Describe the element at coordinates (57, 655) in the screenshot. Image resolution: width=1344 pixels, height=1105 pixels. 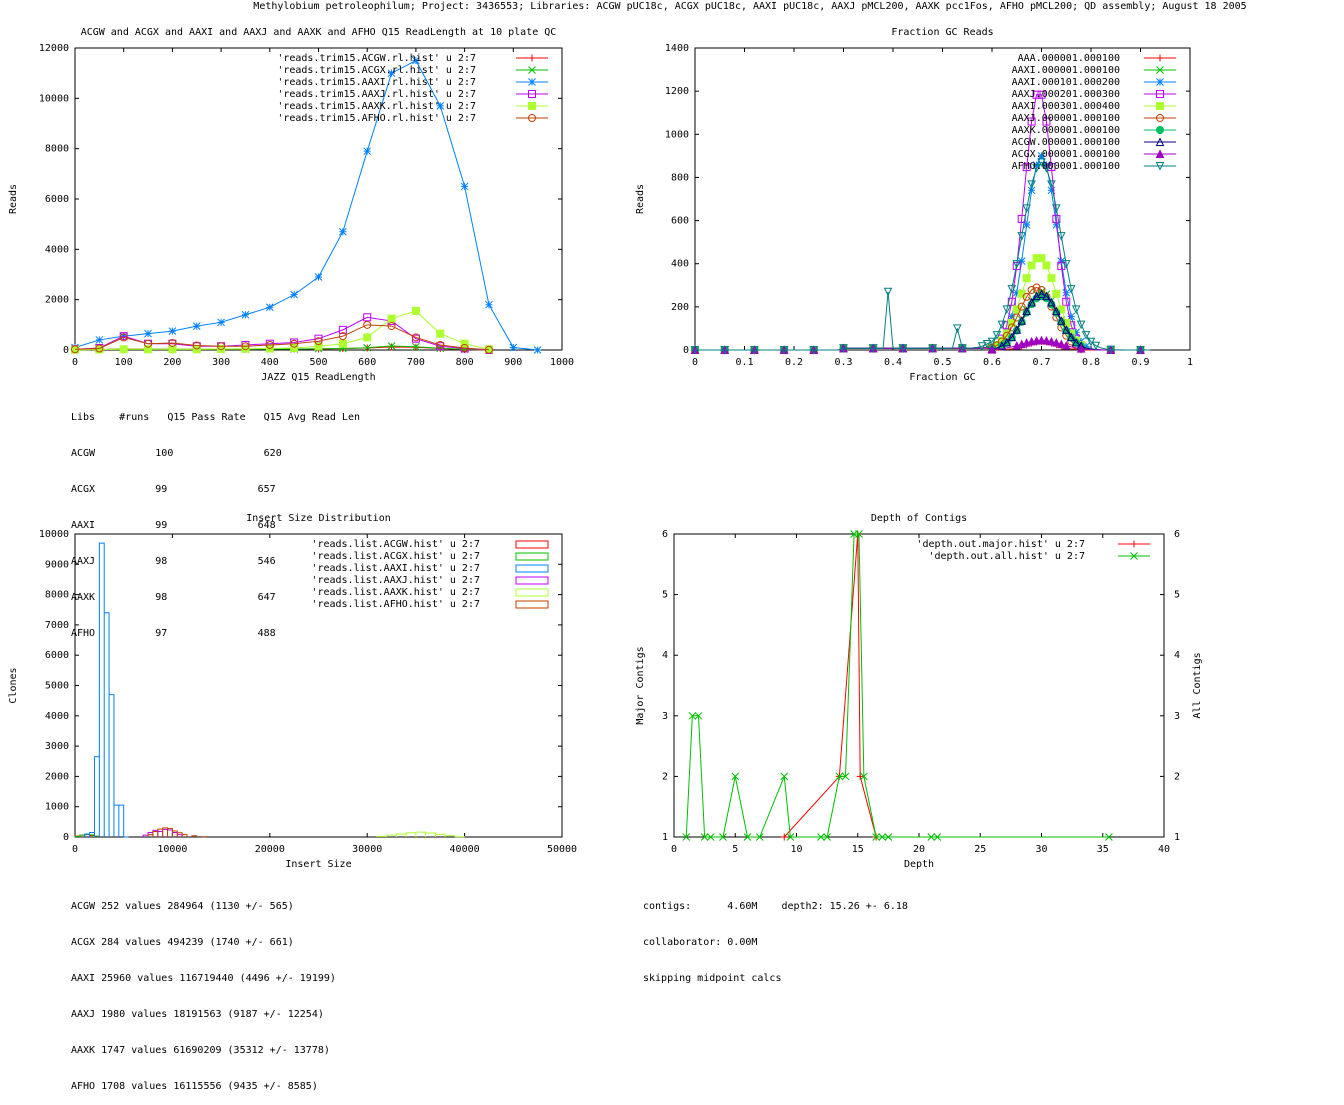
I see `y-tick-label: 6000` at that location.